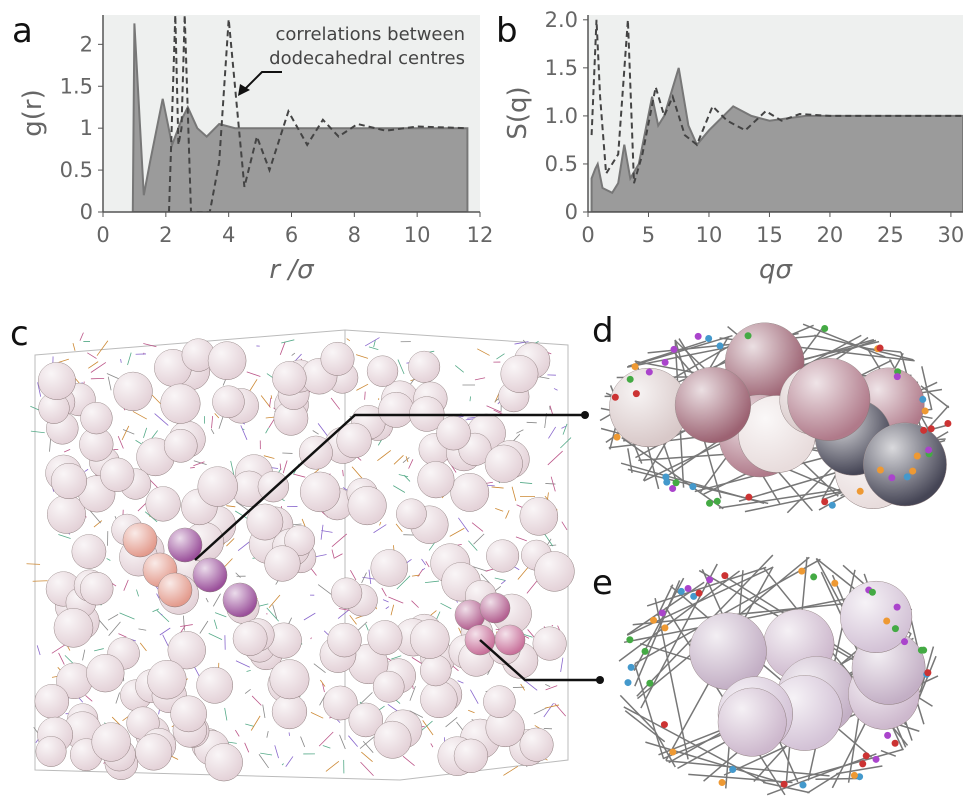 The height and width of the screenshot is (804, 963). I want to click on y-tick-label: 1.5, so click(76, 86).